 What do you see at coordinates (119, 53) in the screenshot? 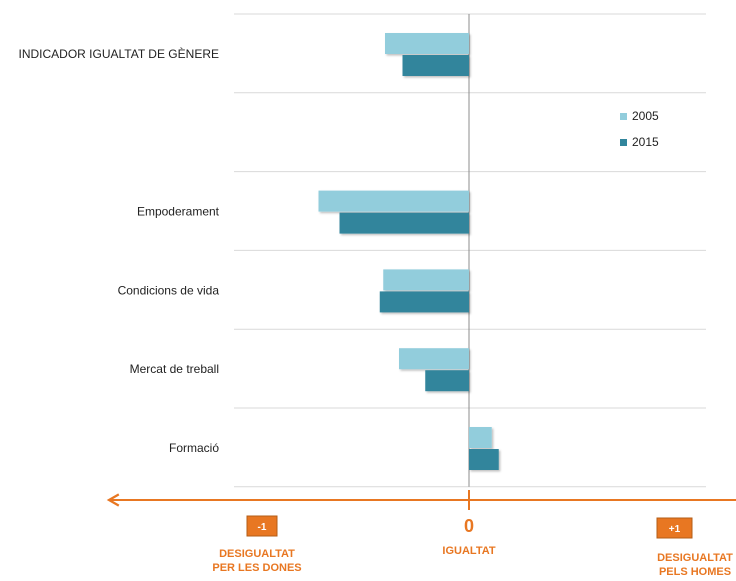
I see `category-label-indicador-igualtat-de-genere: INDICADOR IGUALTAT DE GÈNERE` at bounding box center [119, 53].